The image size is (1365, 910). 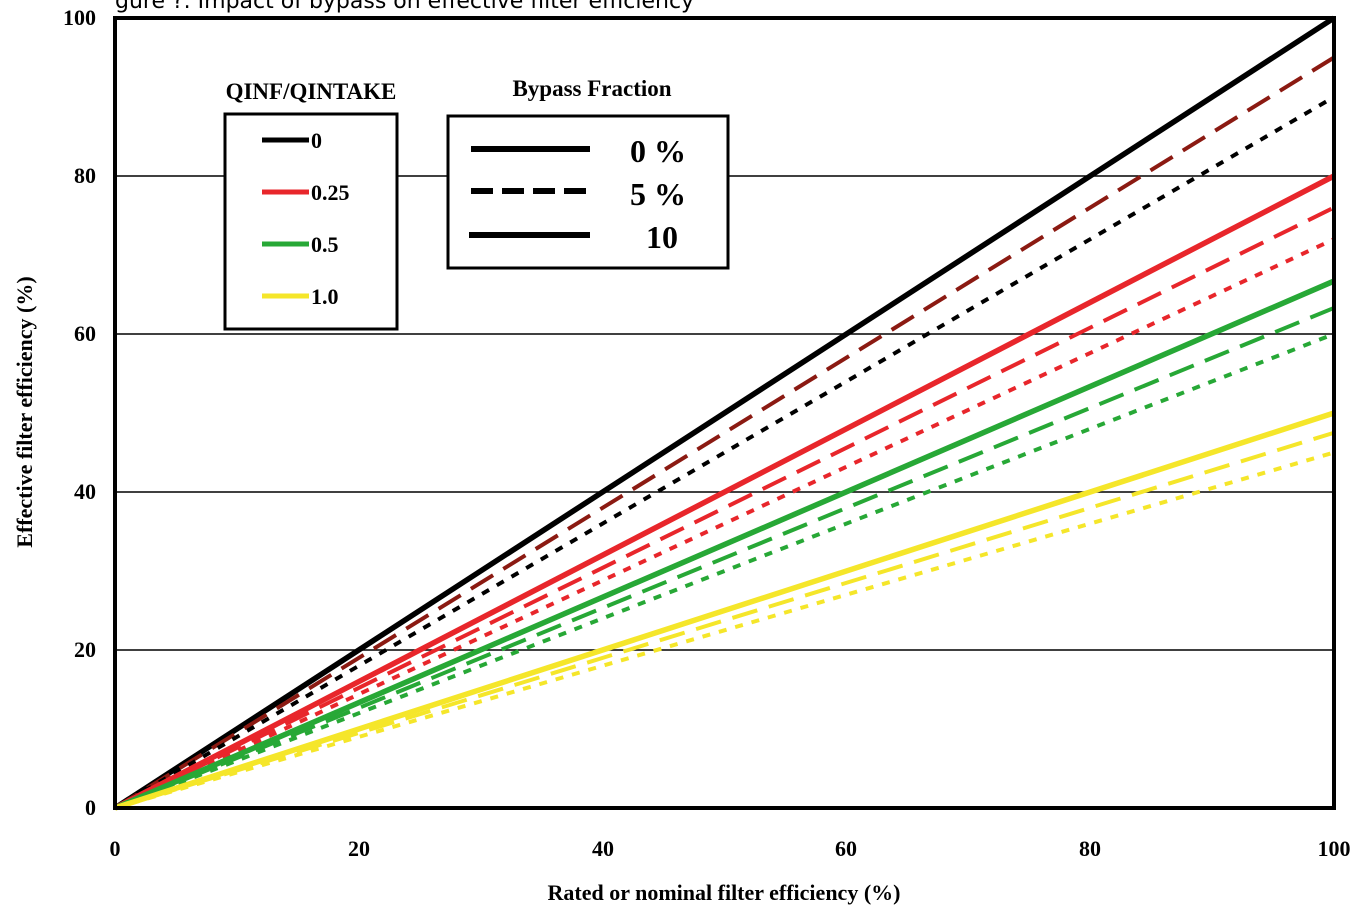 I want to click on legend-label: 0.5, so click(x=325, y=244).